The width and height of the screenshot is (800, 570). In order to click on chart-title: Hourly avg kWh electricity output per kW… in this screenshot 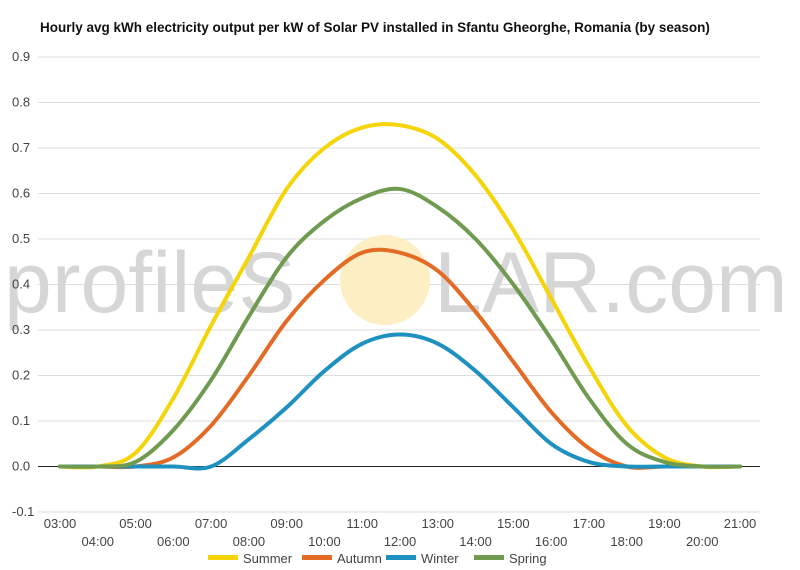, I will do `click(375, 27)`.